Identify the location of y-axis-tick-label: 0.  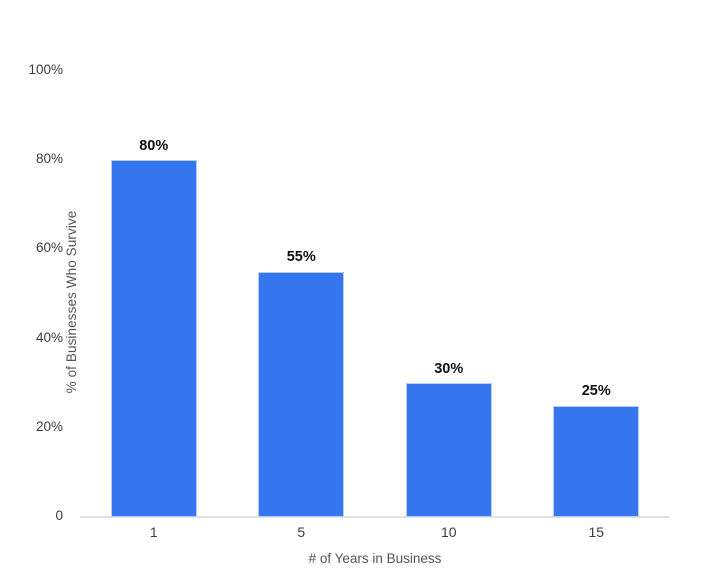
(59, 515).